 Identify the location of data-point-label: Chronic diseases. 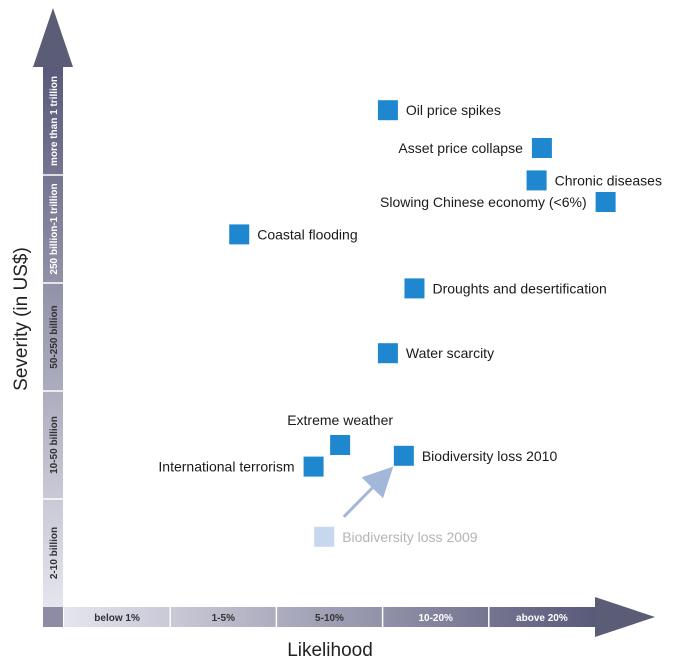
(608, 180).